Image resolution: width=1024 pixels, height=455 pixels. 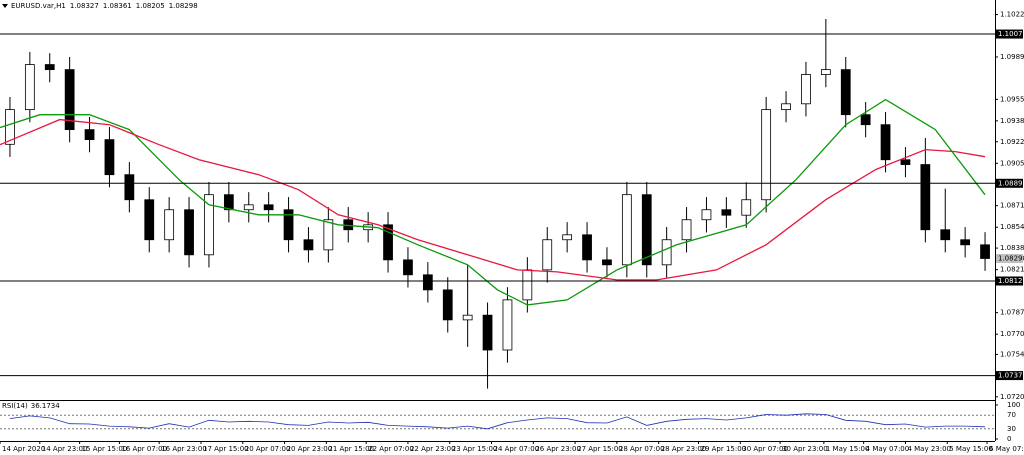 I want to click on x-tick-label: 27 Apr 15:00, so click(x=600, y=449).